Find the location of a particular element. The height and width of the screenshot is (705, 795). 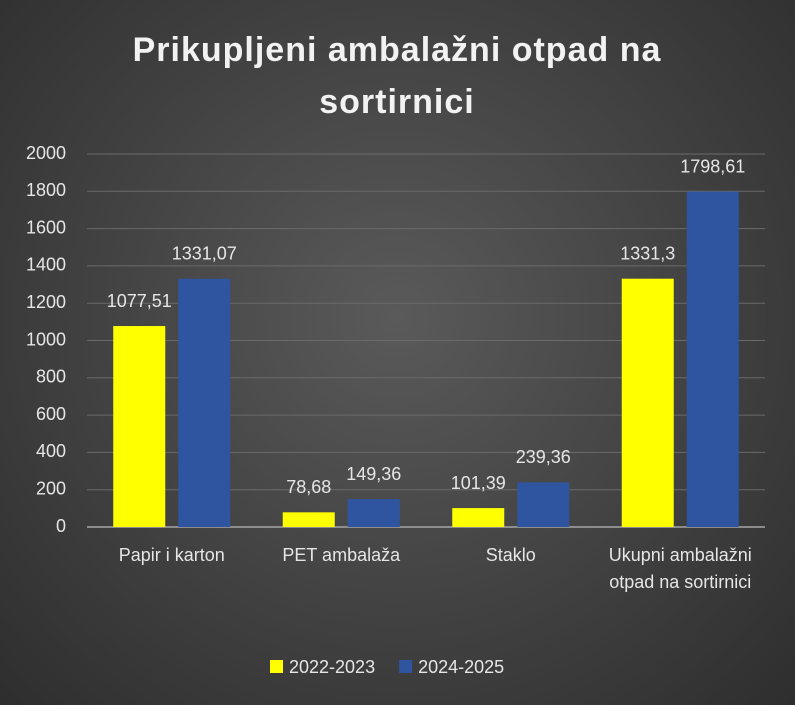

legend-label: 2022-2023 is located at coordinates (332, 667).